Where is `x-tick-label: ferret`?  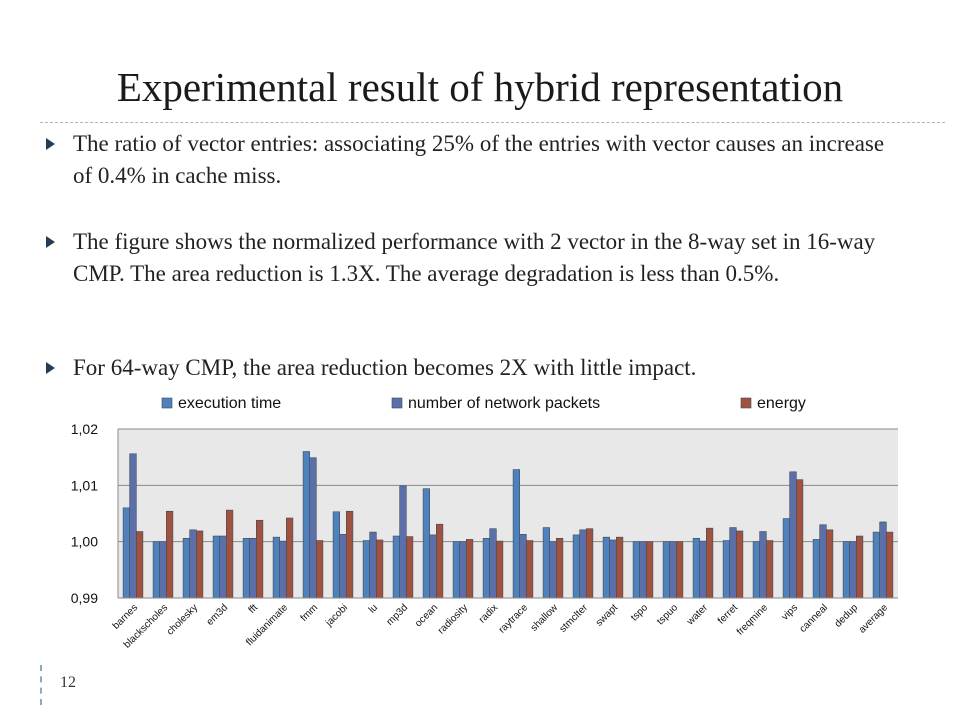 x-tick-label: ferret is located at coordinates (728, 614).